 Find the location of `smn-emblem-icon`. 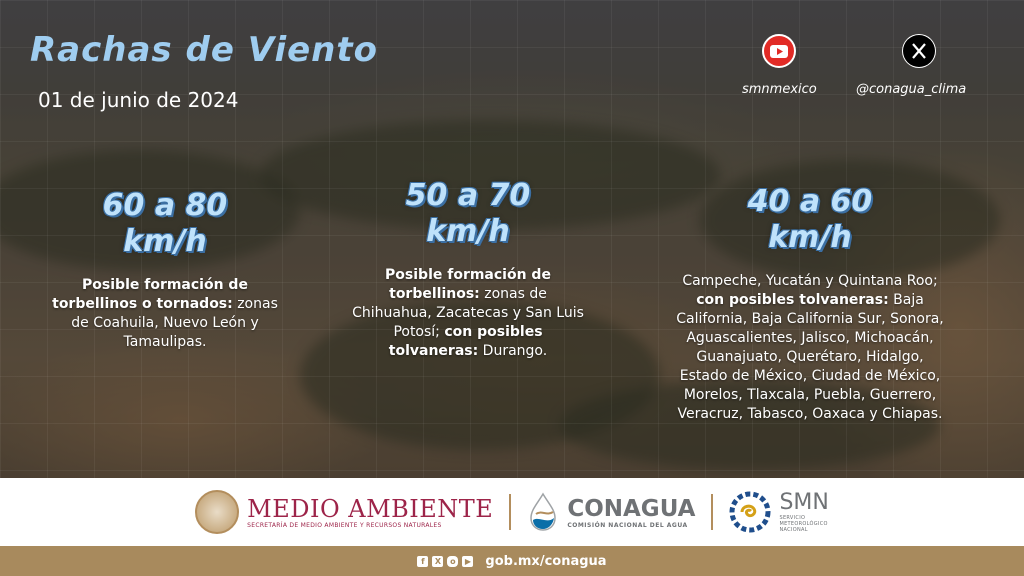

smn-emblem-icon is located at coordinates (750, 512).